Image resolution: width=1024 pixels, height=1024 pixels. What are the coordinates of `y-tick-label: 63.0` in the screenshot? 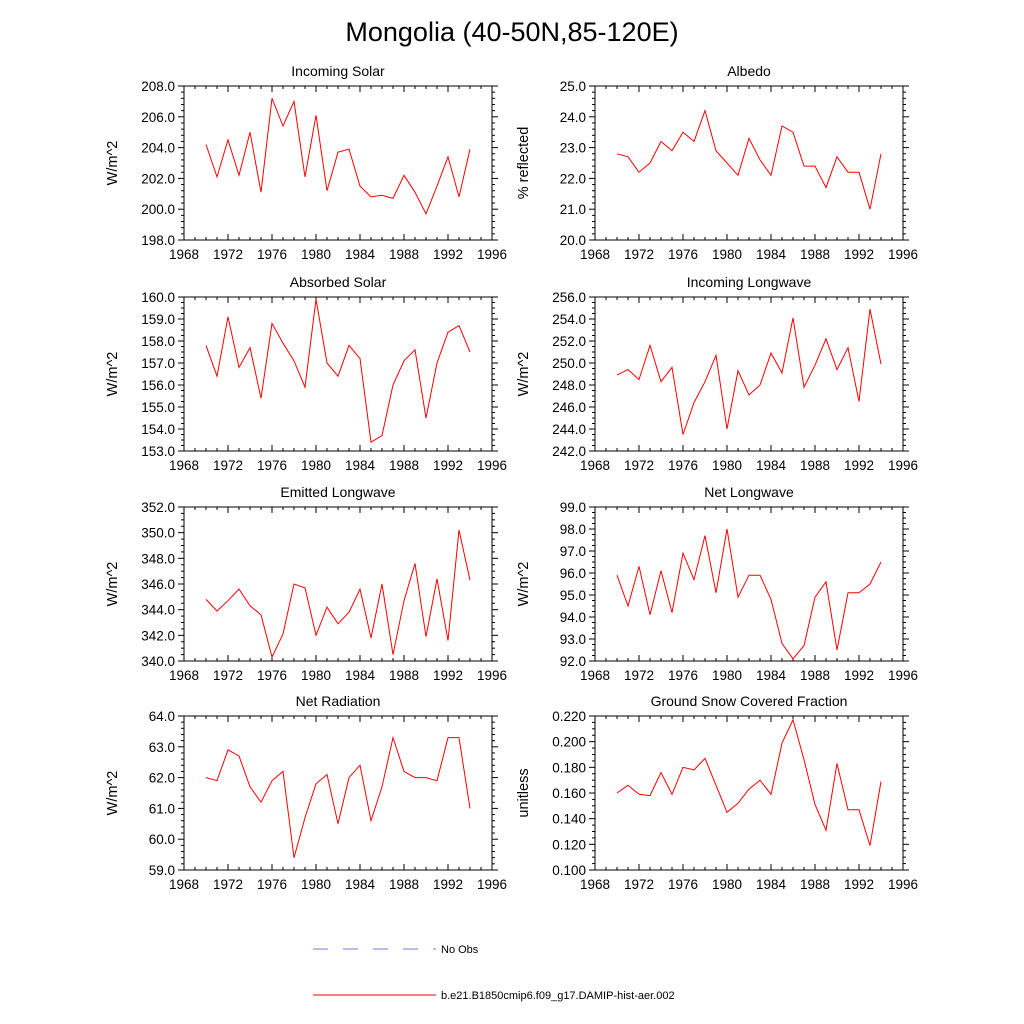 It's located at (162, 747).